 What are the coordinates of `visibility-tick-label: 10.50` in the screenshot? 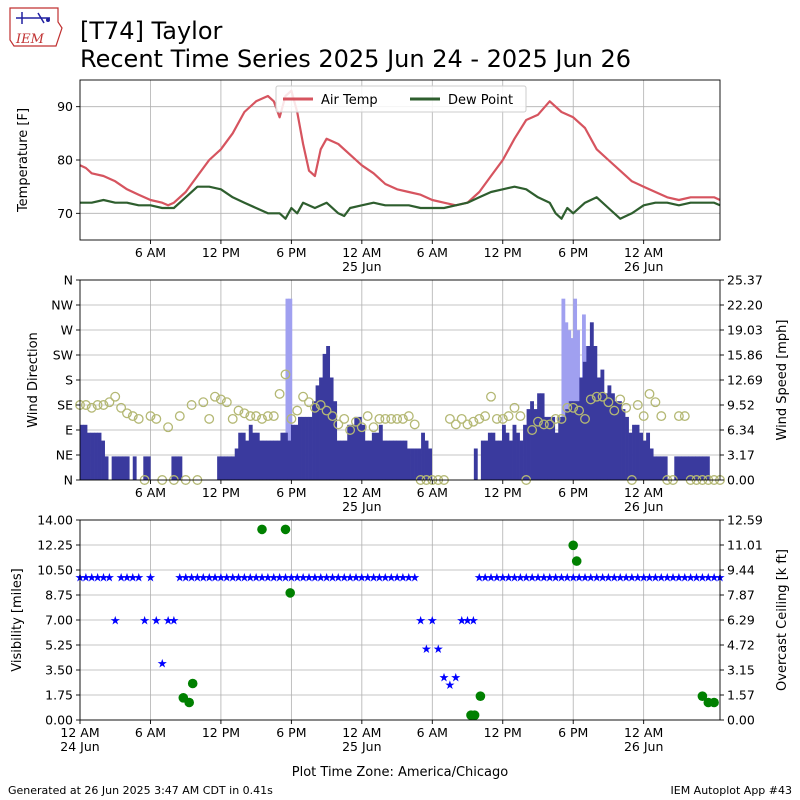 It's located at (55, 570).